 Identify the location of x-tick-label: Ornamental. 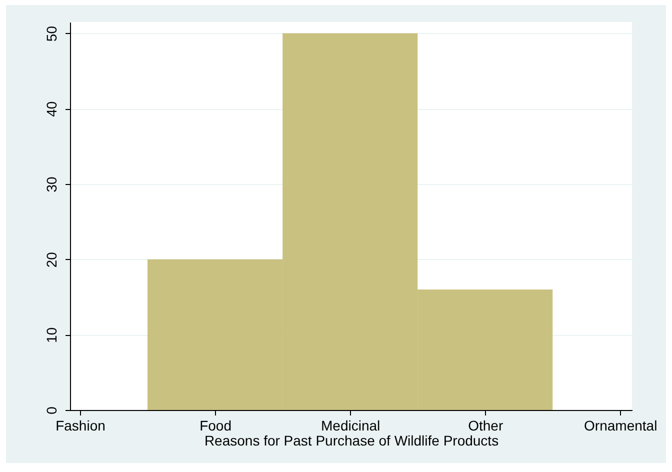
(621, 426).